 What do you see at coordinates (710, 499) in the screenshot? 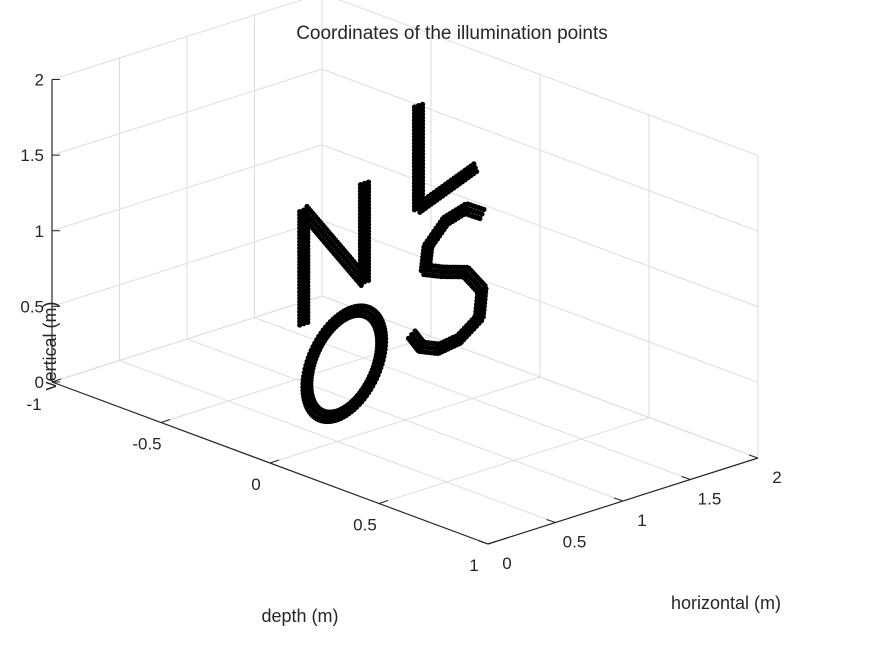
I see `y-tick-label: 1.5` at bounding box center [710, 499].